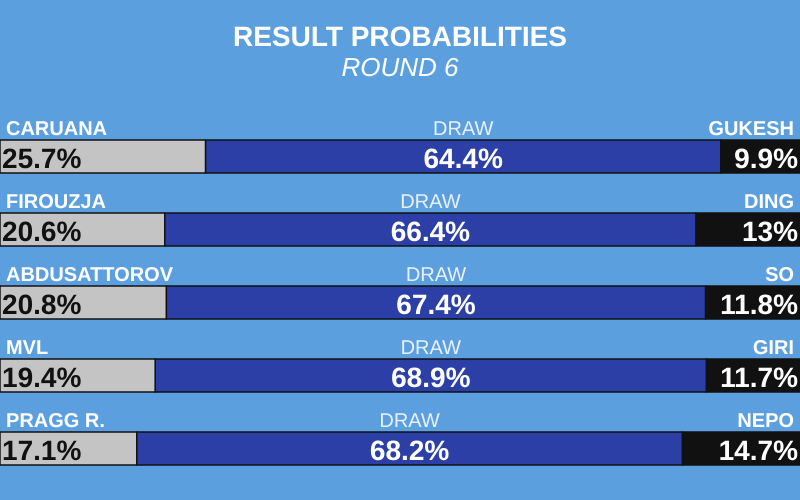 The width and height of the screenshot is (800, 500). Describe the element at coordinates (42, 450) in the screenshot. I see `data-label: 17.1%` at that location.